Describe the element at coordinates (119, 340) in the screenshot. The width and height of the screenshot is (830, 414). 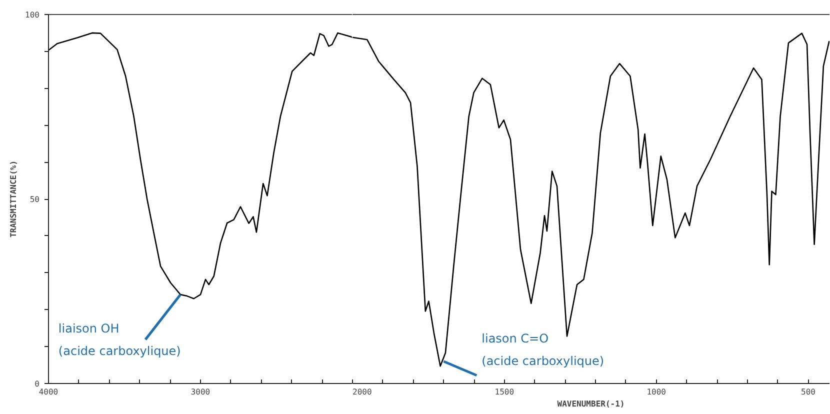
I see `annotation: liaison OH (acide carboxylique)` at that location.